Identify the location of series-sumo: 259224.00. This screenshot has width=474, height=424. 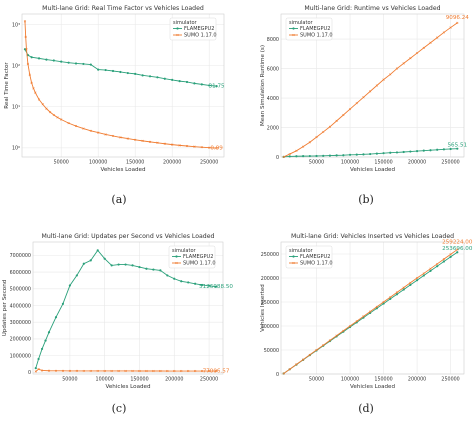
(377, 307).